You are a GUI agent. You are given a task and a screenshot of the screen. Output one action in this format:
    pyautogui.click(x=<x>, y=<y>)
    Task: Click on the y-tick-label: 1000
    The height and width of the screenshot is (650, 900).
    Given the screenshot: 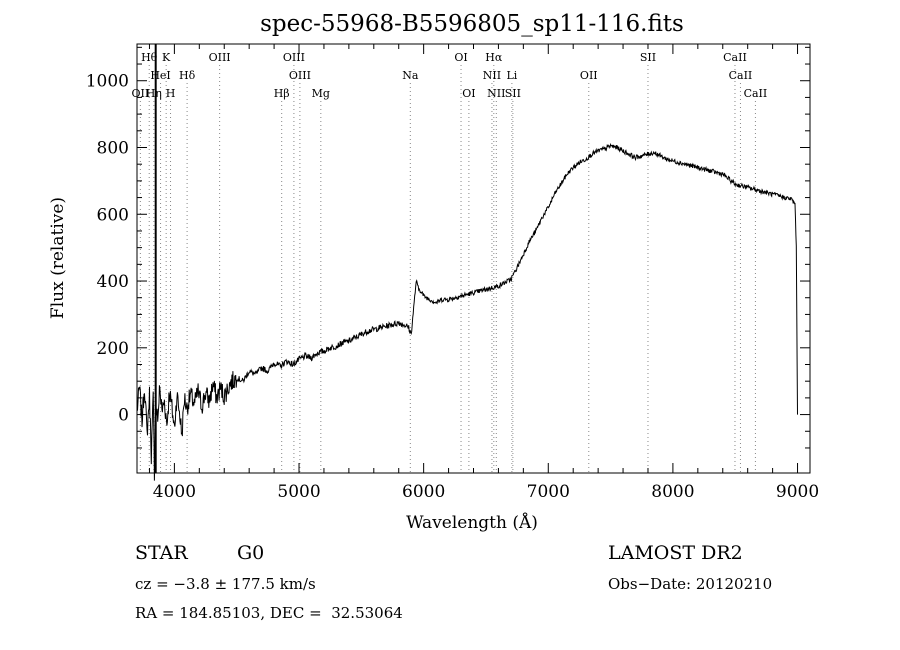 What is the action you would take?
    pyautogui.click(x=107, y=82)
    